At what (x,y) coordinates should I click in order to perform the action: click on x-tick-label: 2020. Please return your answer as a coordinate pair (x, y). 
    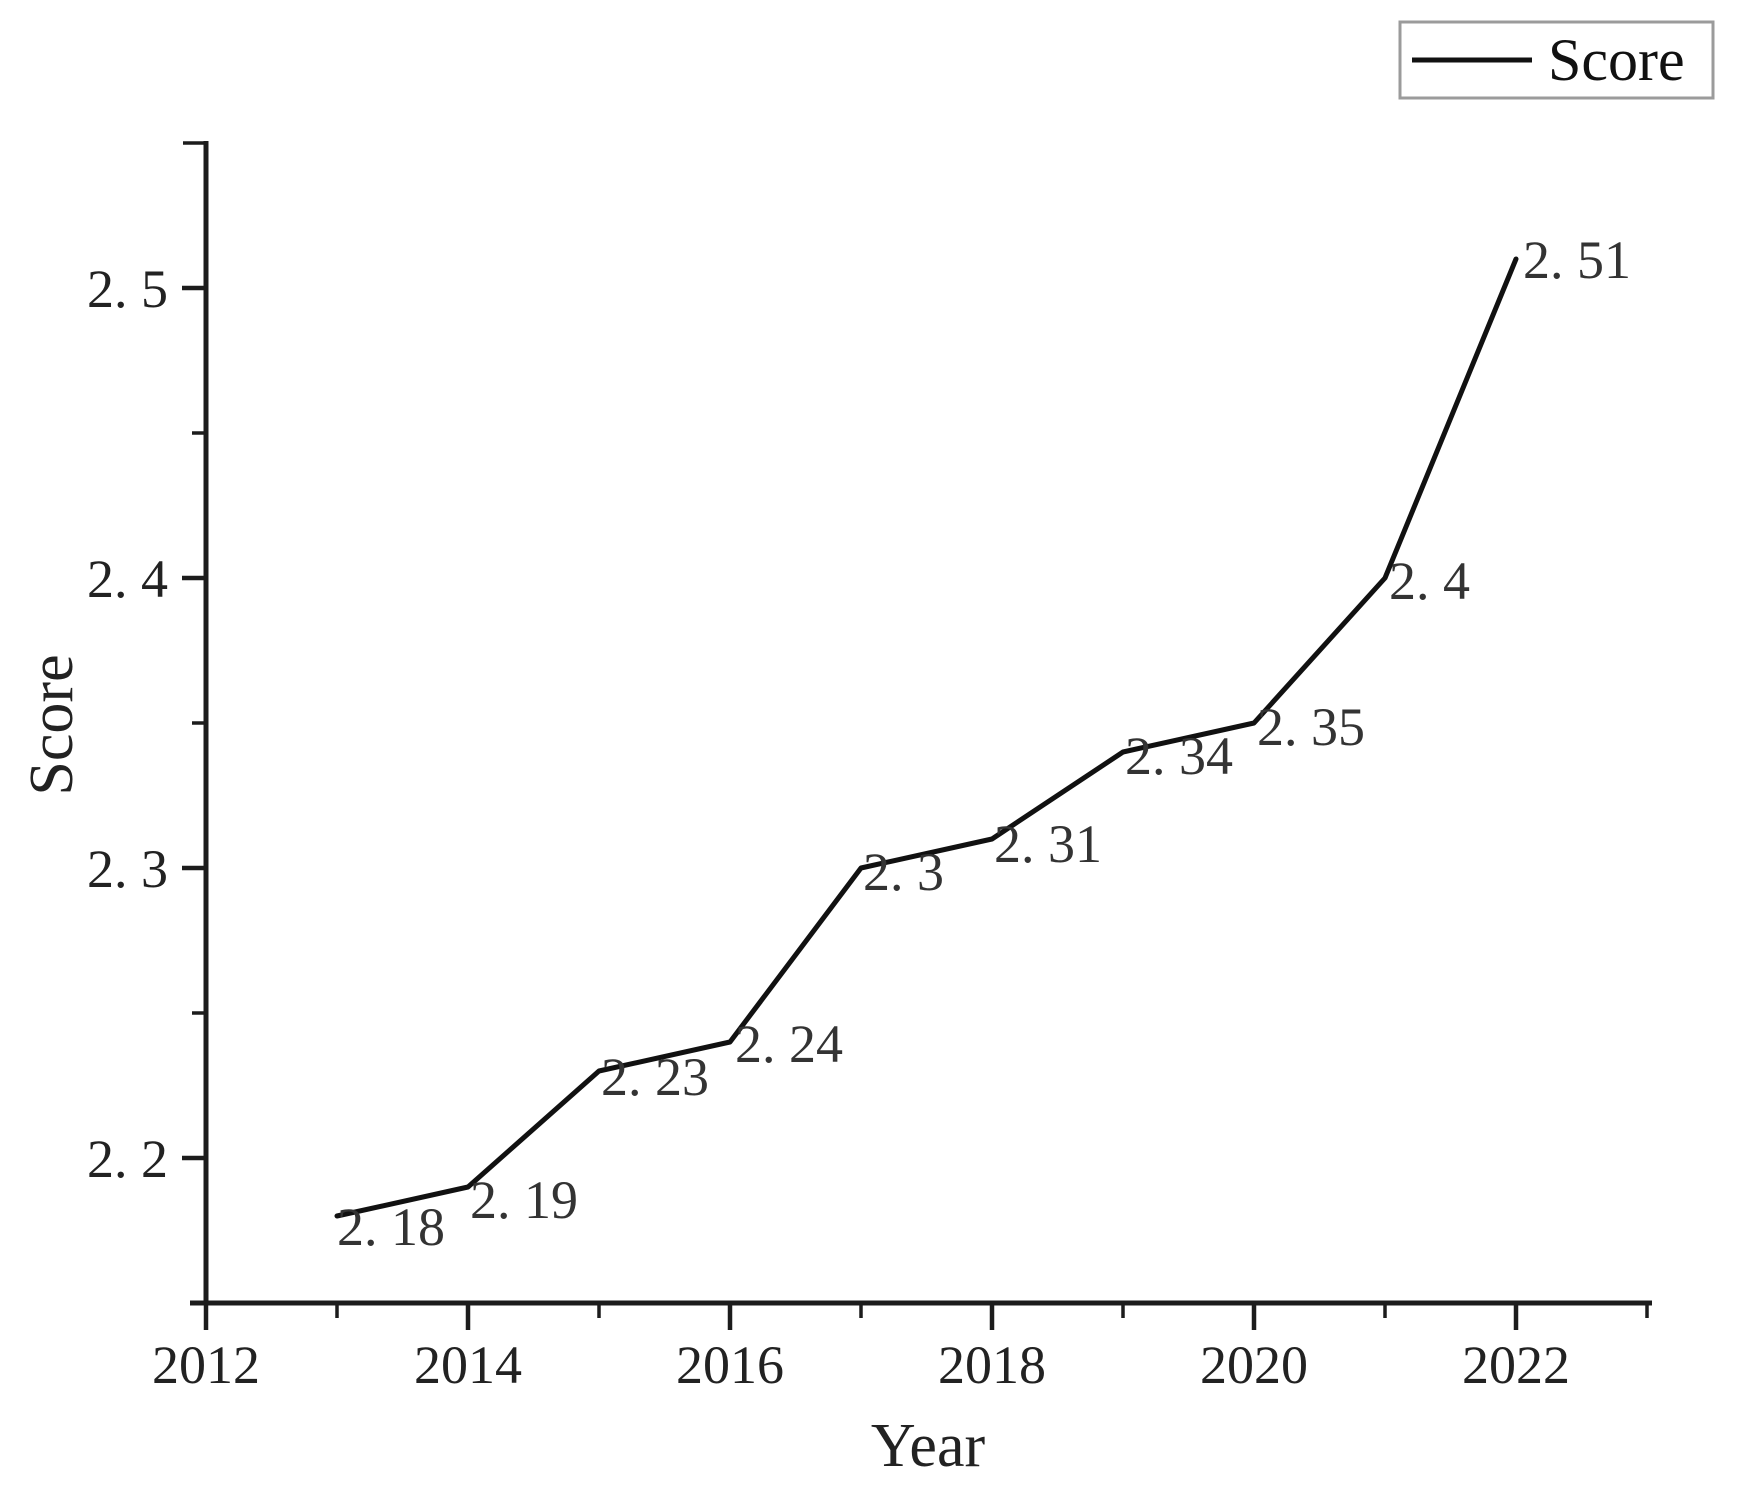
    Looking at the image, I should click on (1254, 1365).